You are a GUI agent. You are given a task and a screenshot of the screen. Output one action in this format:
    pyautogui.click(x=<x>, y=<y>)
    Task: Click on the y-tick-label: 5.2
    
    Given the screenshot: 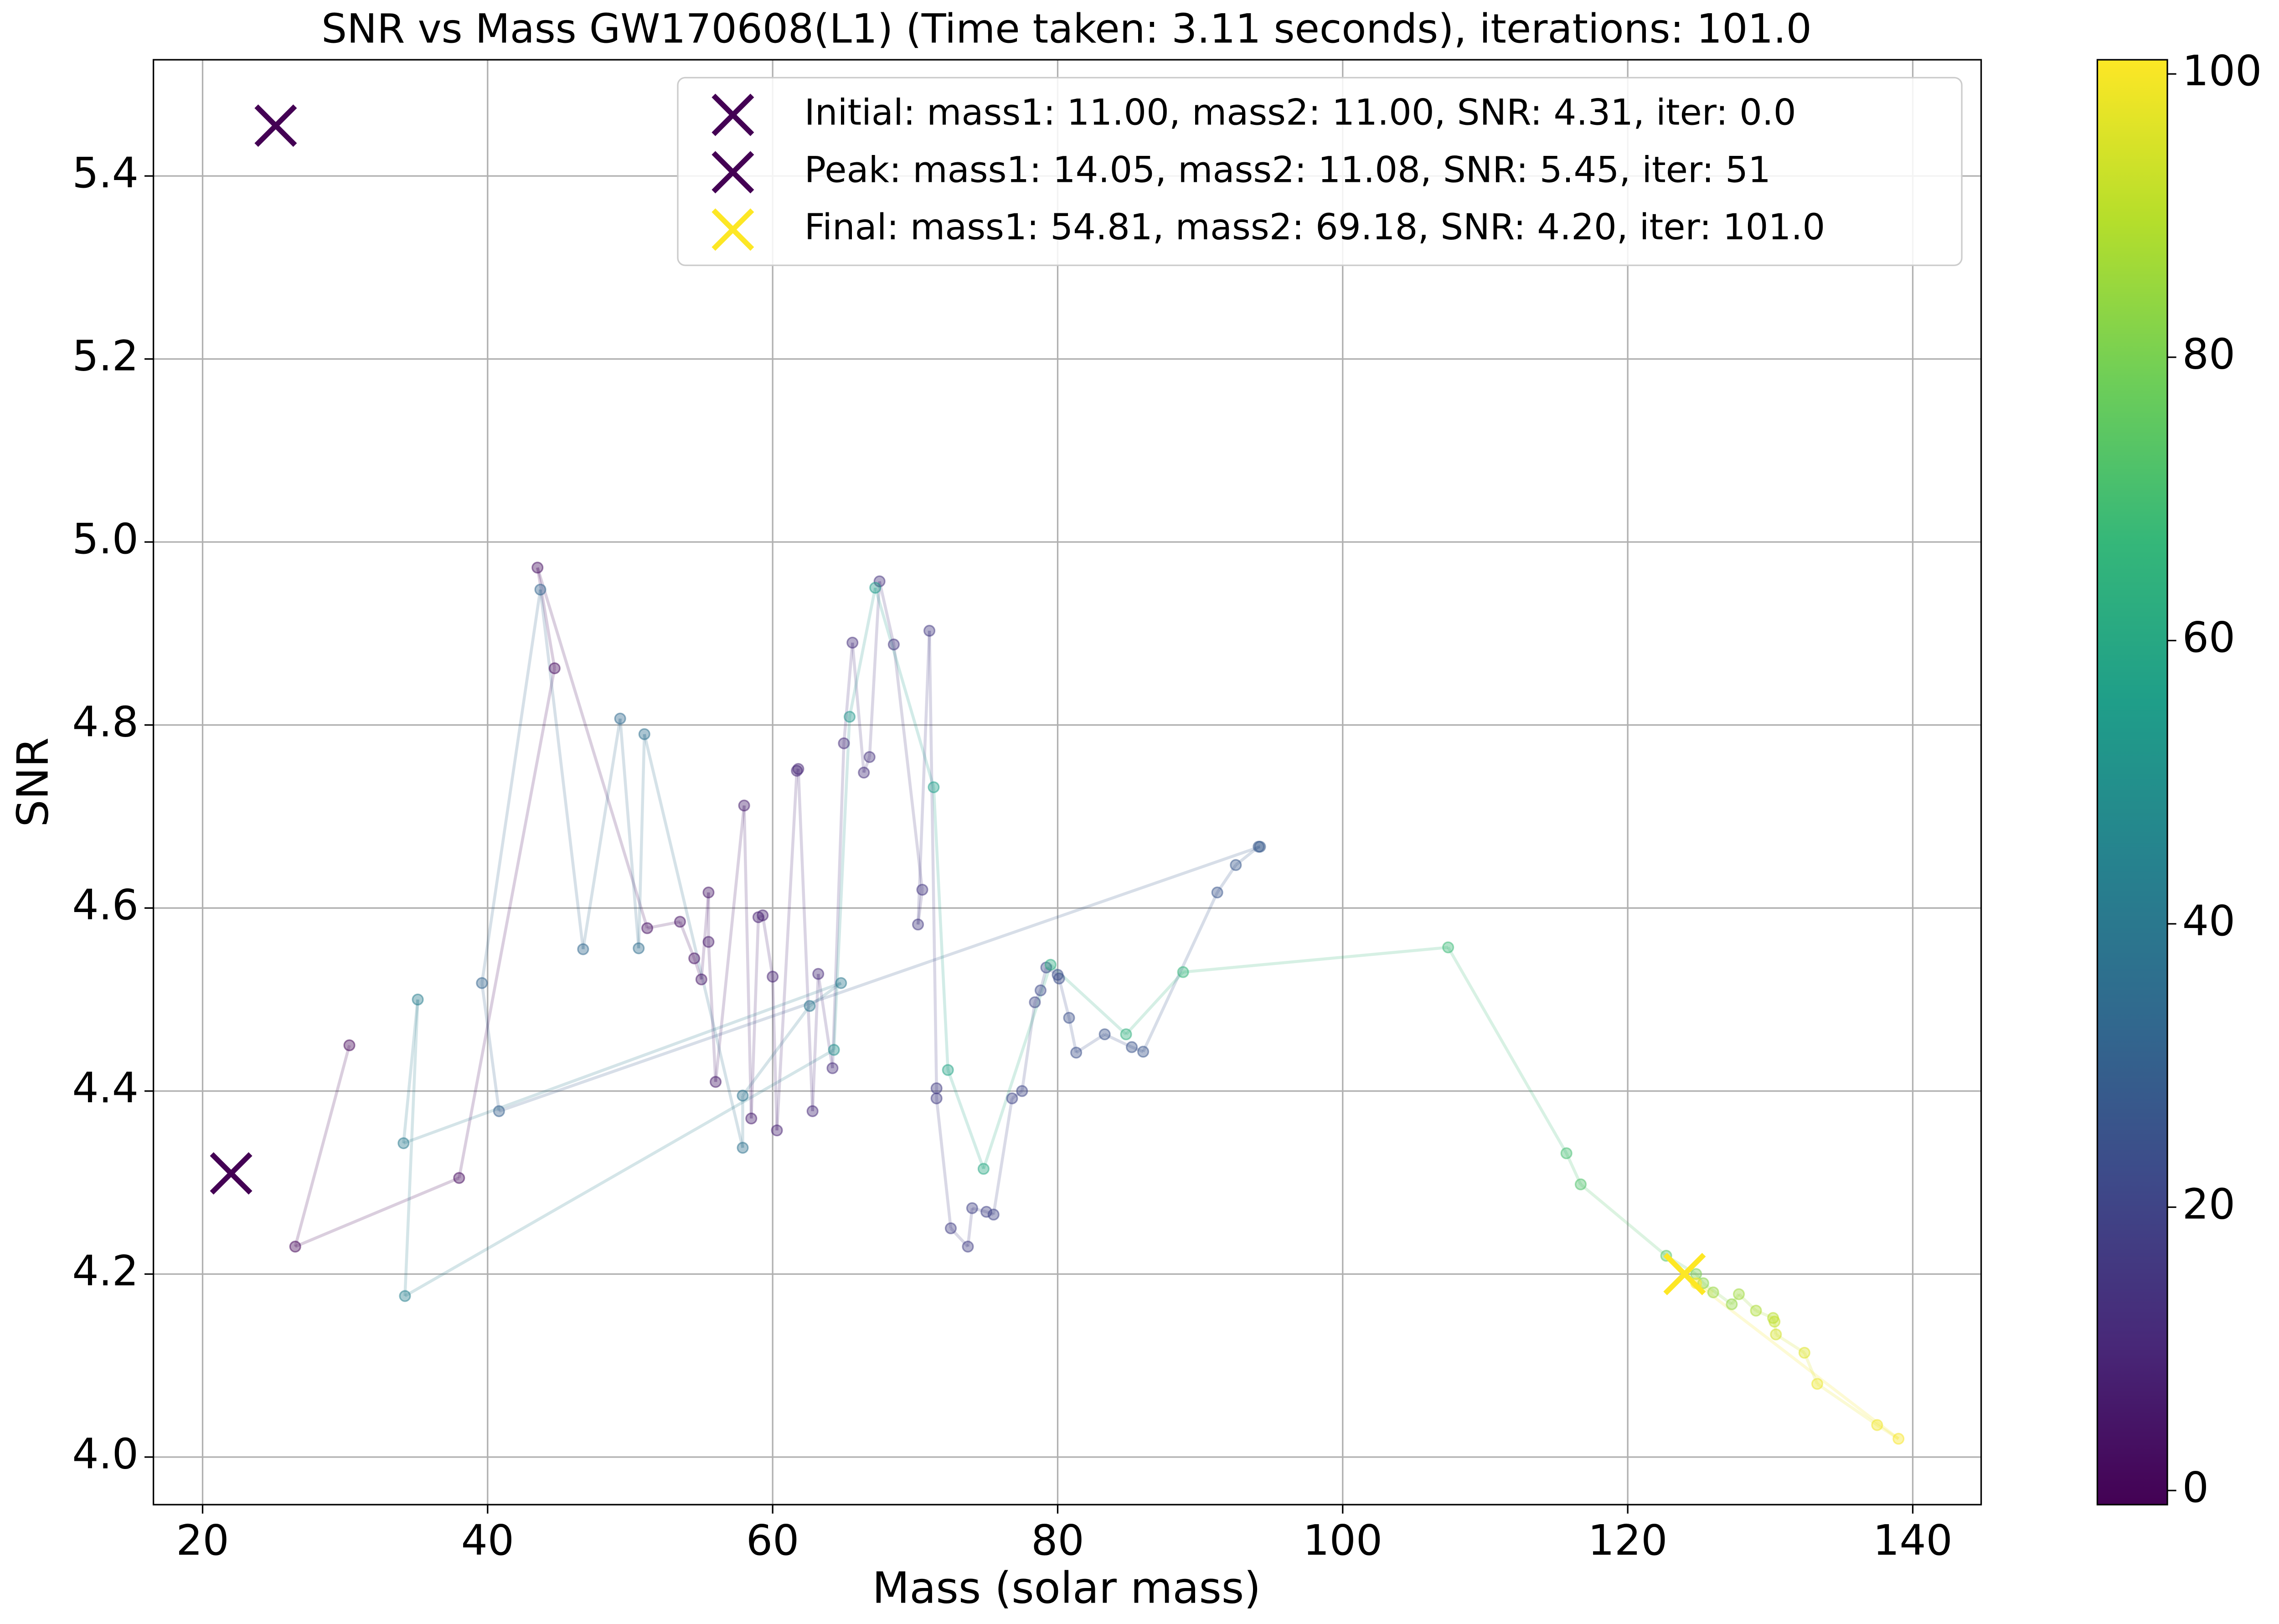 What is the action you would take?
    pyautogui.click(x=105, y=356)
    